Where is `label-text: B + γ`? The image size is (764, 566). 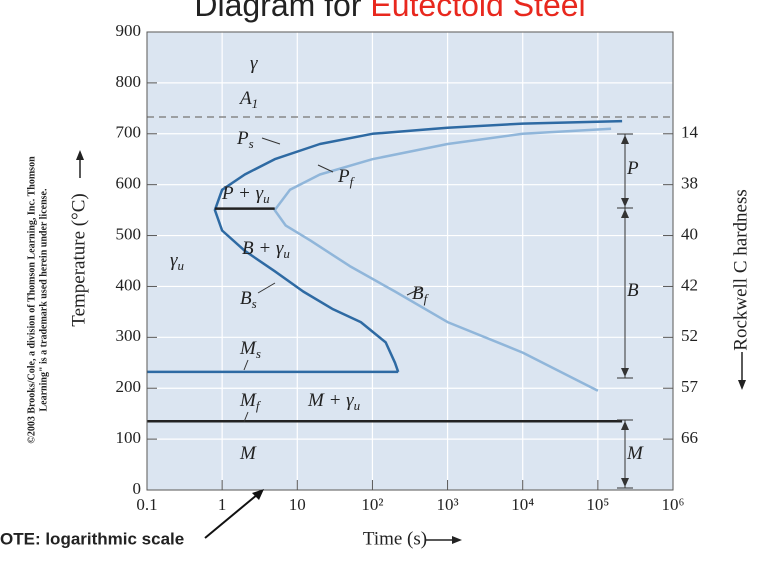 label-text: B + γ is located at coordinates (263, 248).